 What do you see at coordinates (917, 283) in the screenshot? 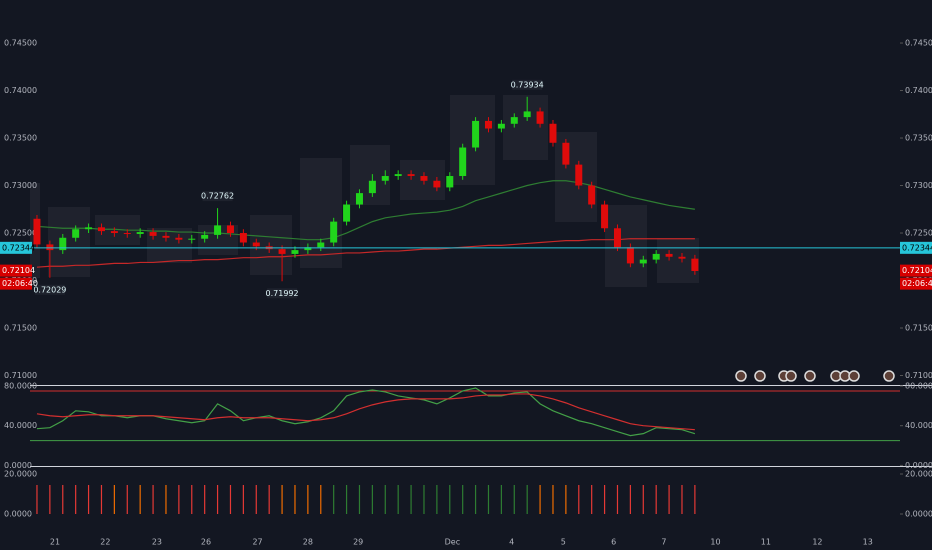
I see `price-tag-label: 02:06:40` at bounding box center [917, 283].